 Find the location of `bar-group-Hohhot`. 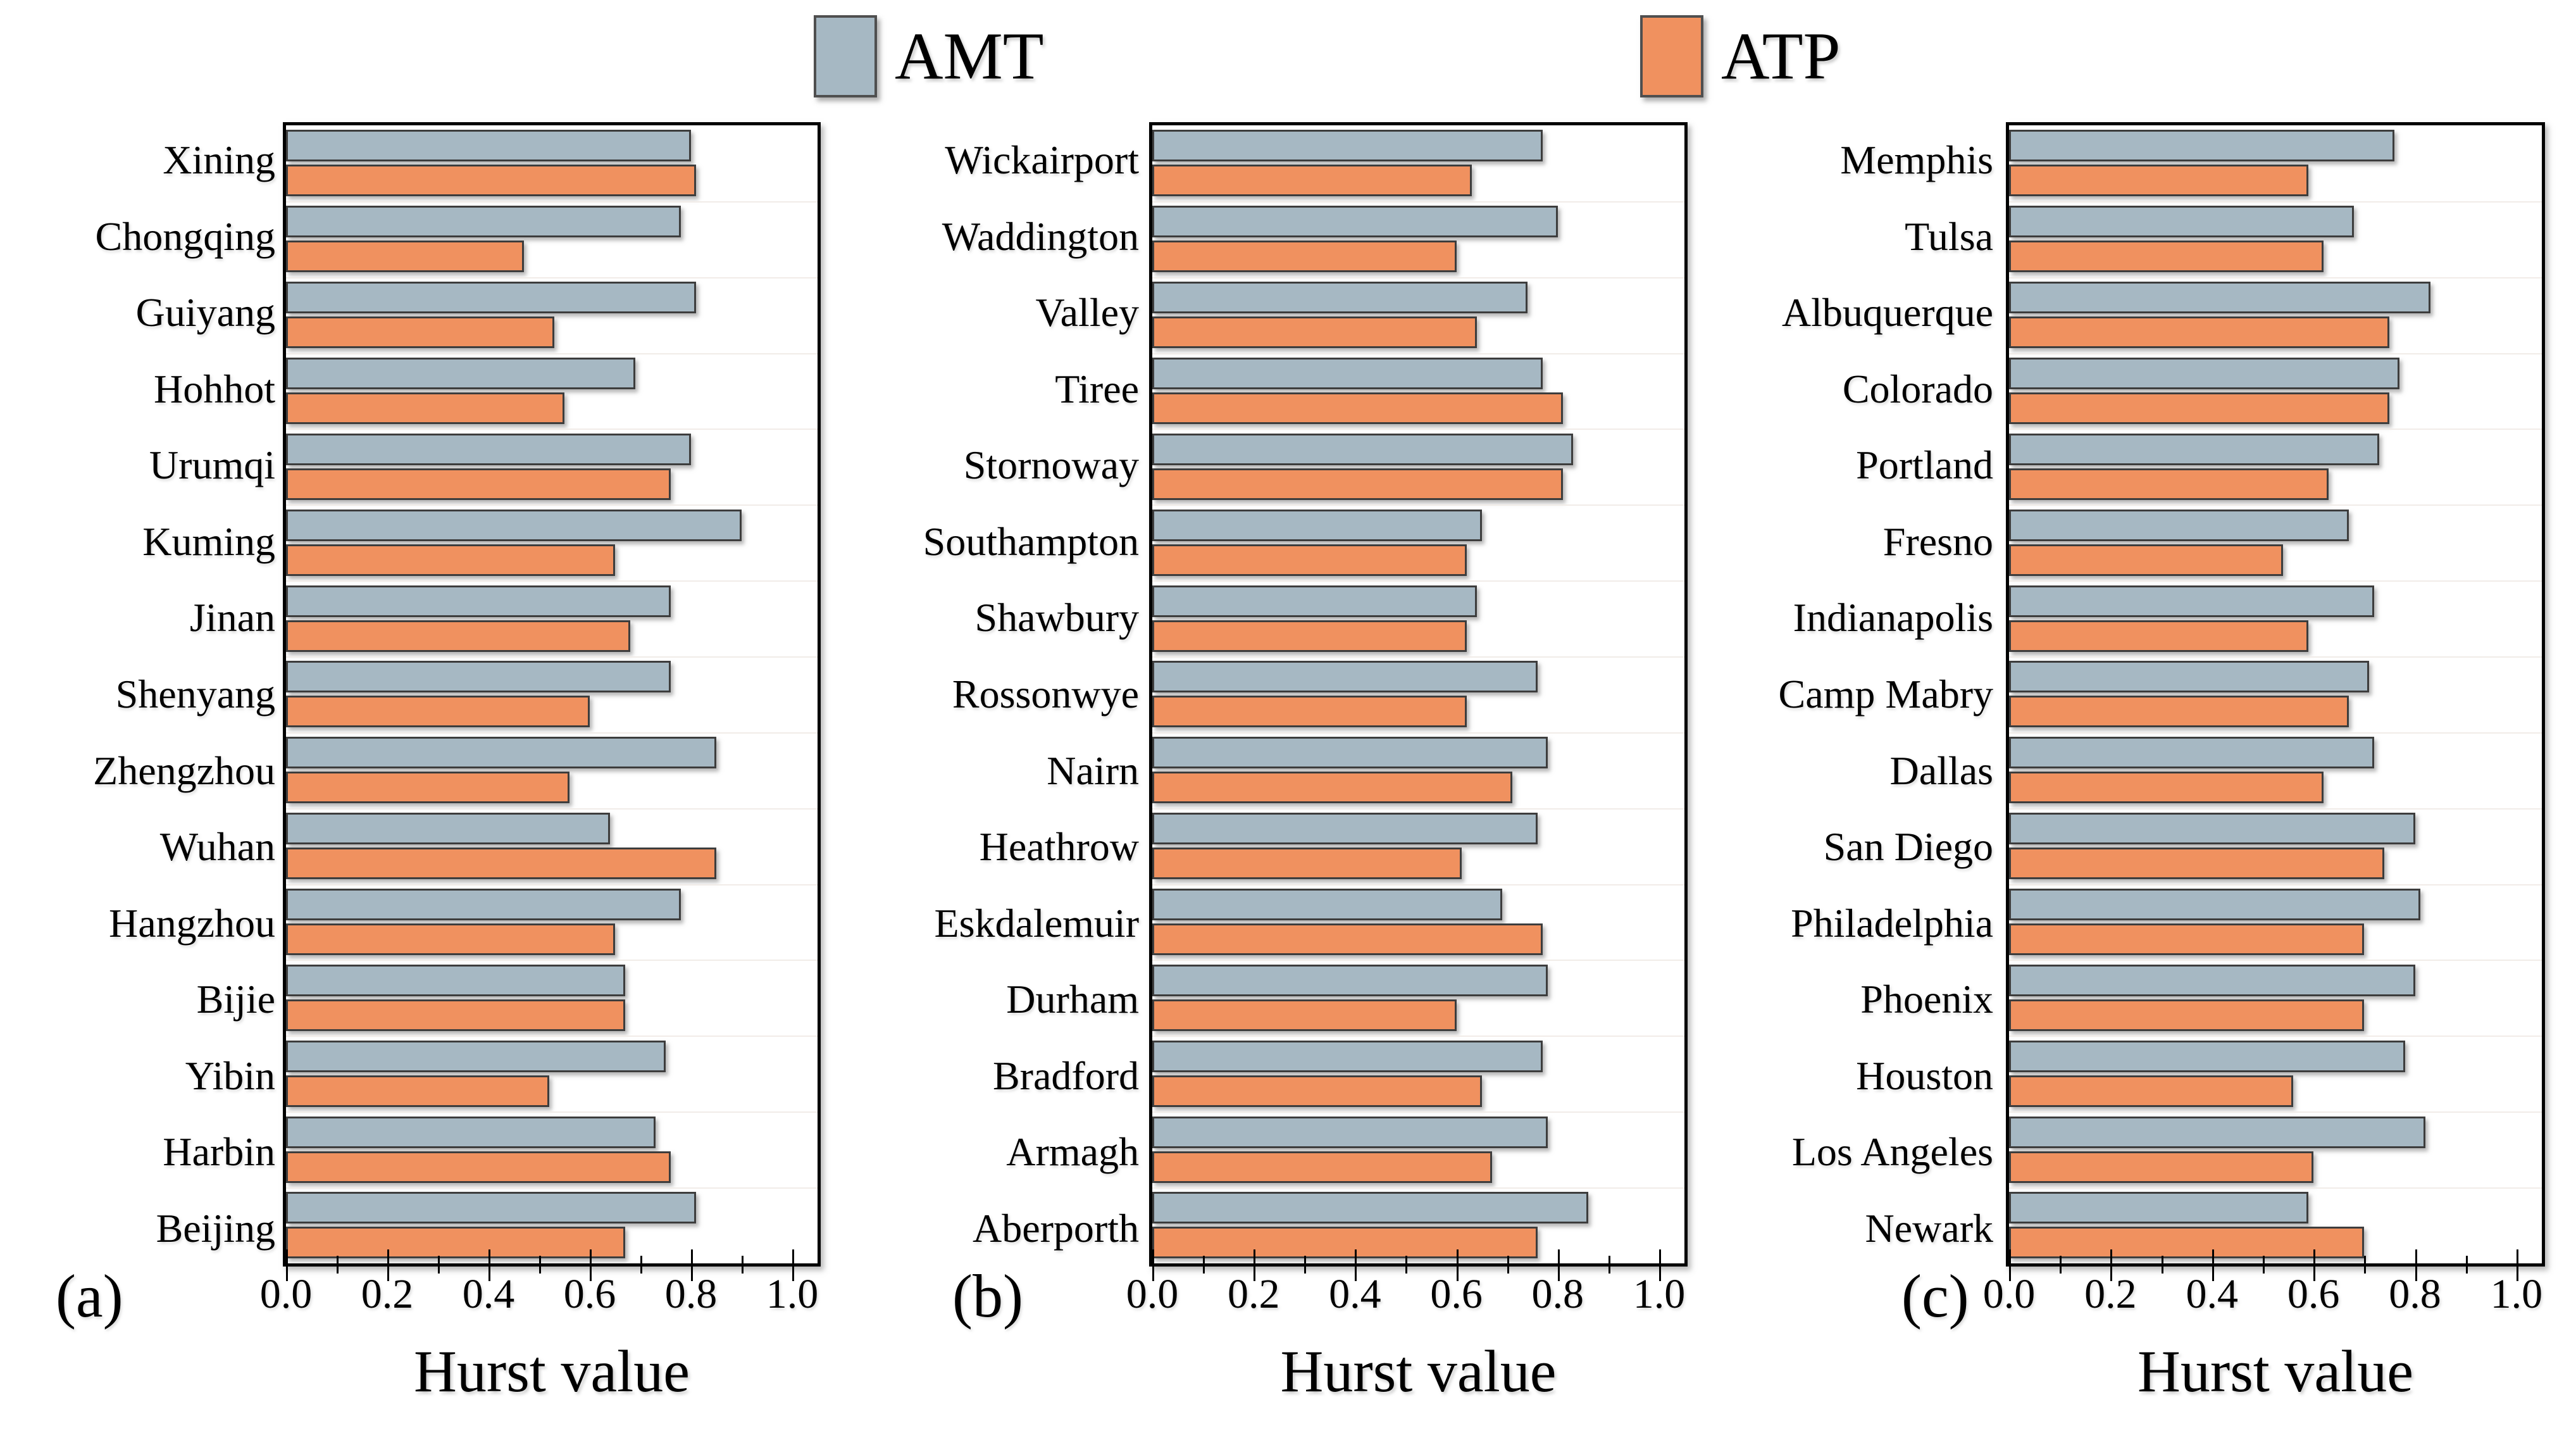

bar-group-Hohhot is located at coordinates (552, 391).